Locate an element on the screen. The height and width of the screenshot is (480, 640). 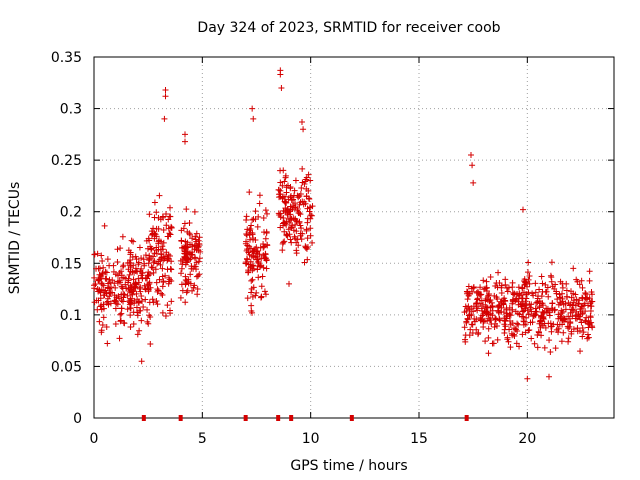
x-tick-labels: 0 5 10 15 20 is located at coordinates (313, 439).